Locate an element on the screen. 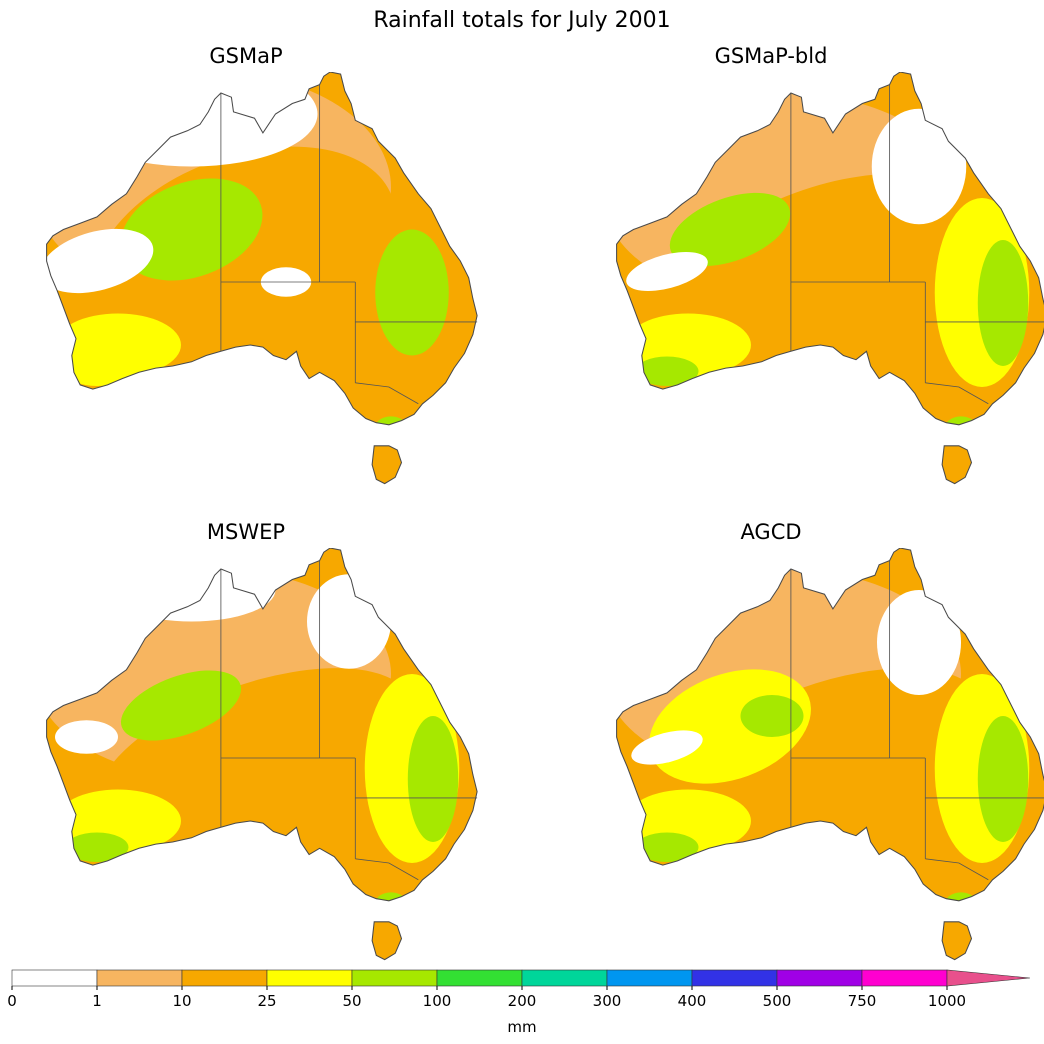 Image resolution: width=1044 pixels, height=1044 pixels. colorbar-tick-label: 1 is located at coordinates (97, 1001).